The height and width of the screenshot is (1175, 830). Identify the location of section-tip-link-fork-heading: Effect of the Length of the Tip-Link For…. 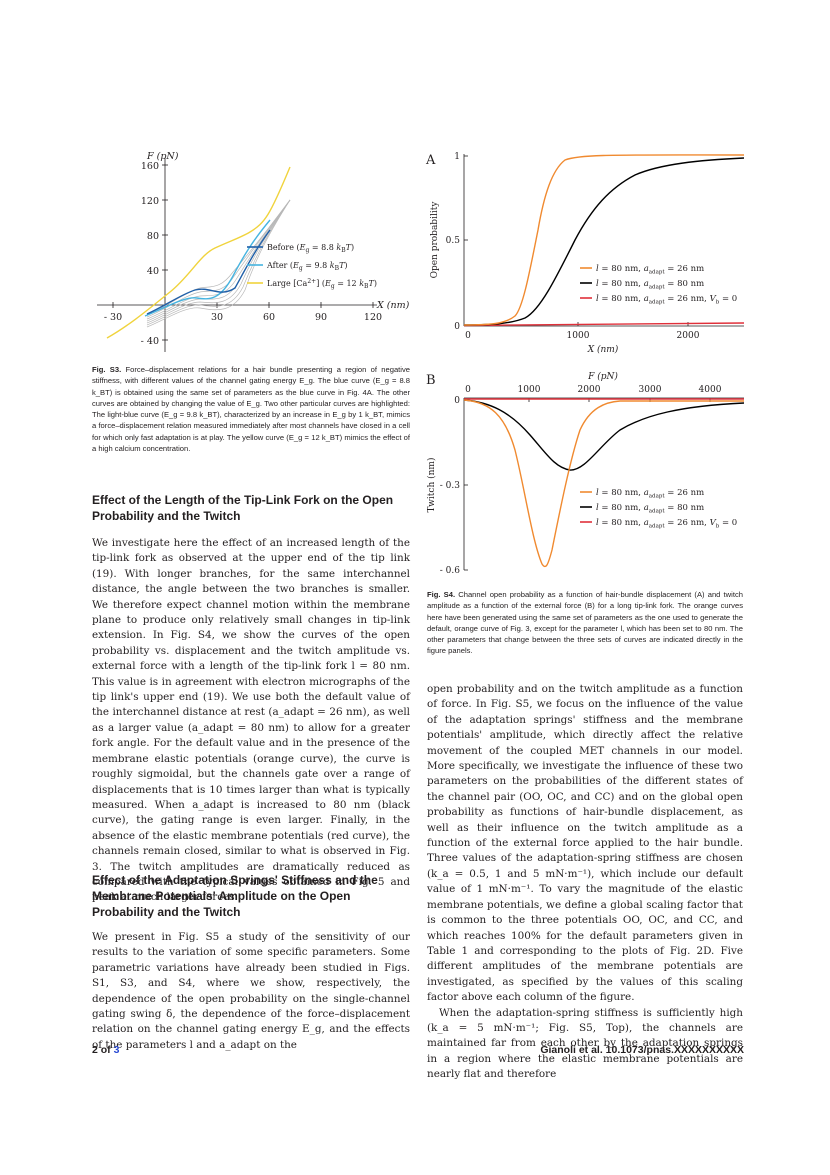
(243, 508).